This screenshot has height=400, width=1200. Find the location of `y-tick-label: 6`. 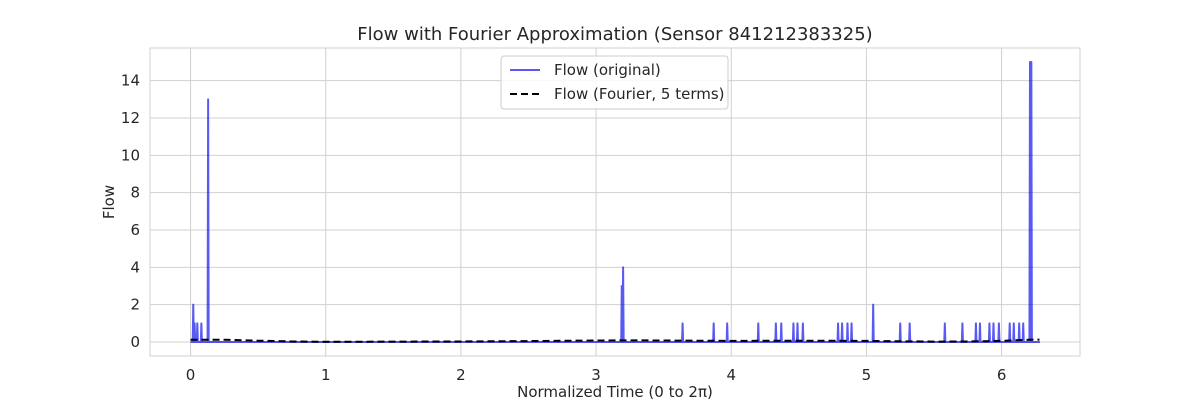

y-tick-label: 6 is located at coordinates (135, 230).